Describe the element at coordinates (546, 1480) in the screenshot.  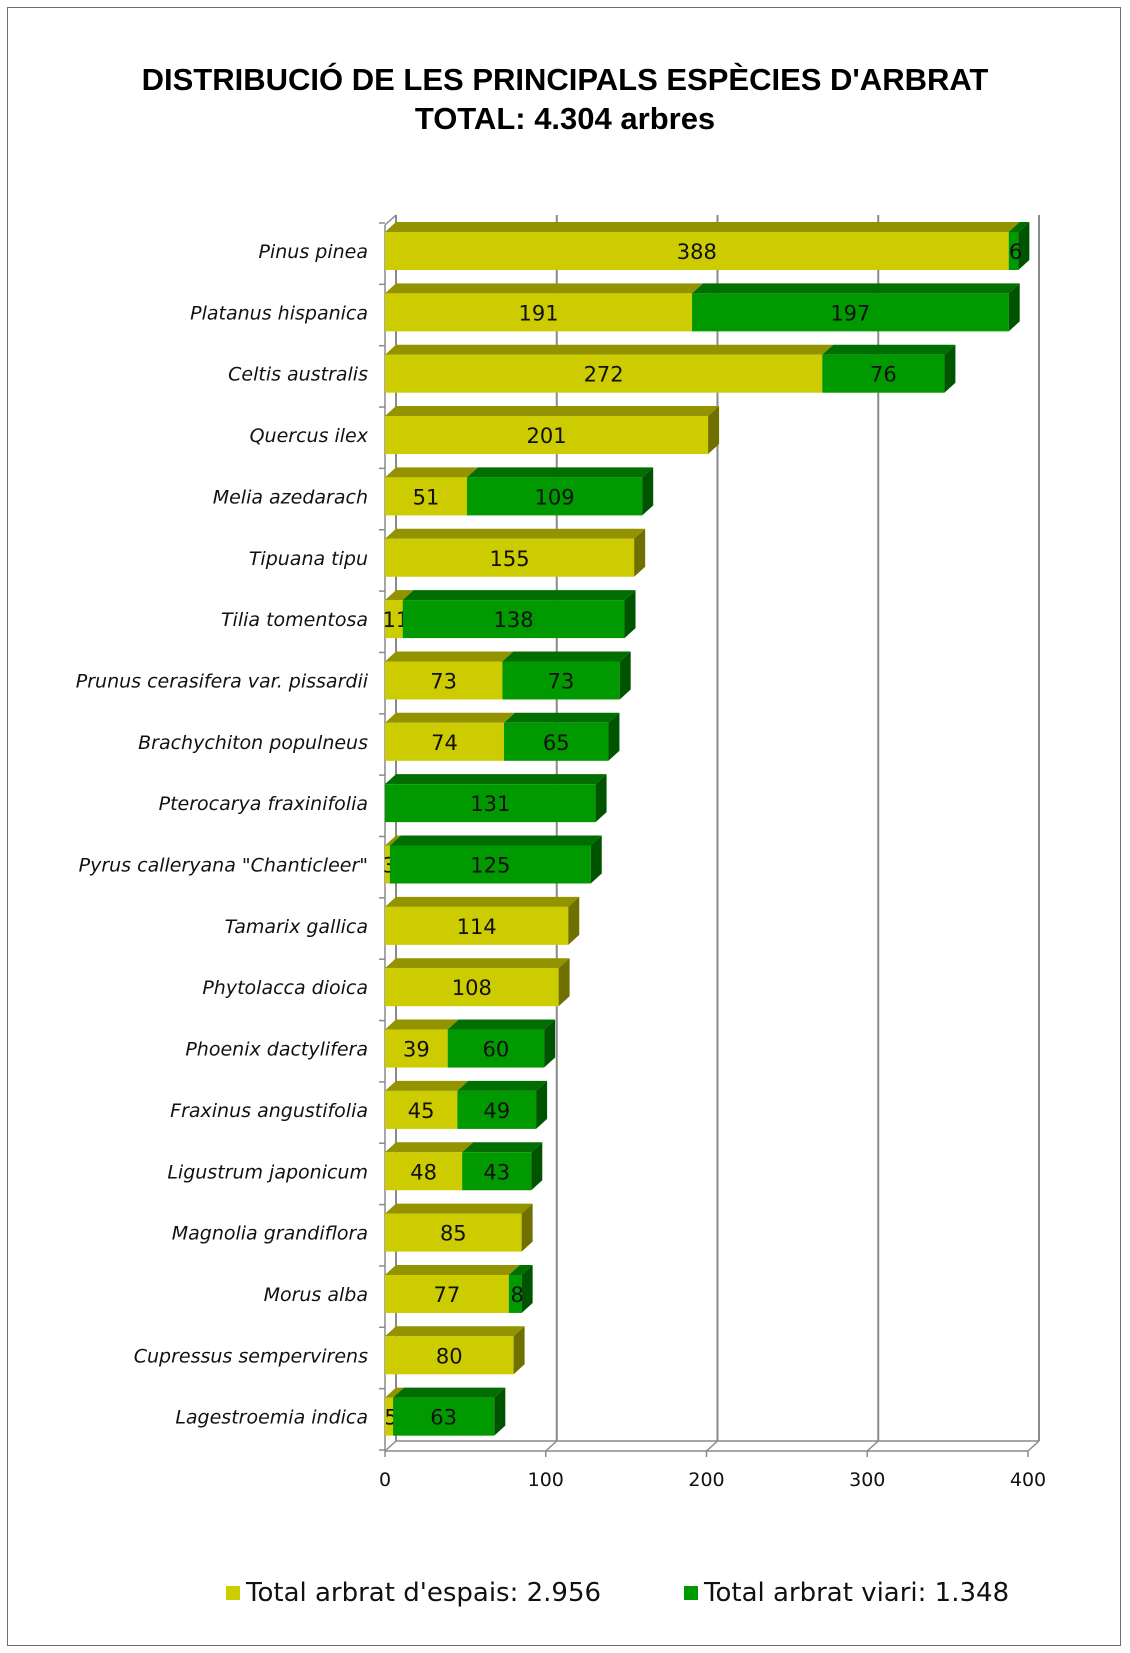
I see `x-tick-label: 100` at that location.